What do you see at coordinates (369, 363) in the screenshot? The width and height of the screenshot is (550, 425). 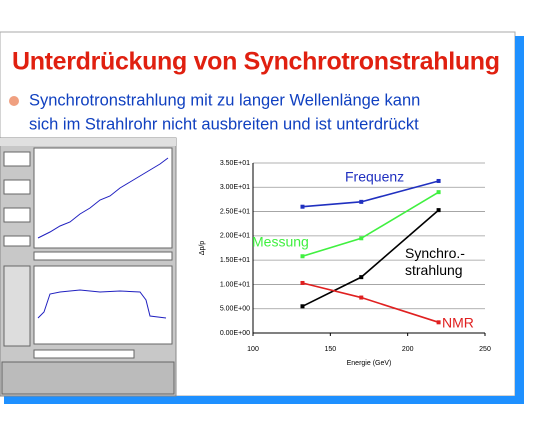 I see `x-axis-label: Energie (GeV)` at bounding box center [369, 363].